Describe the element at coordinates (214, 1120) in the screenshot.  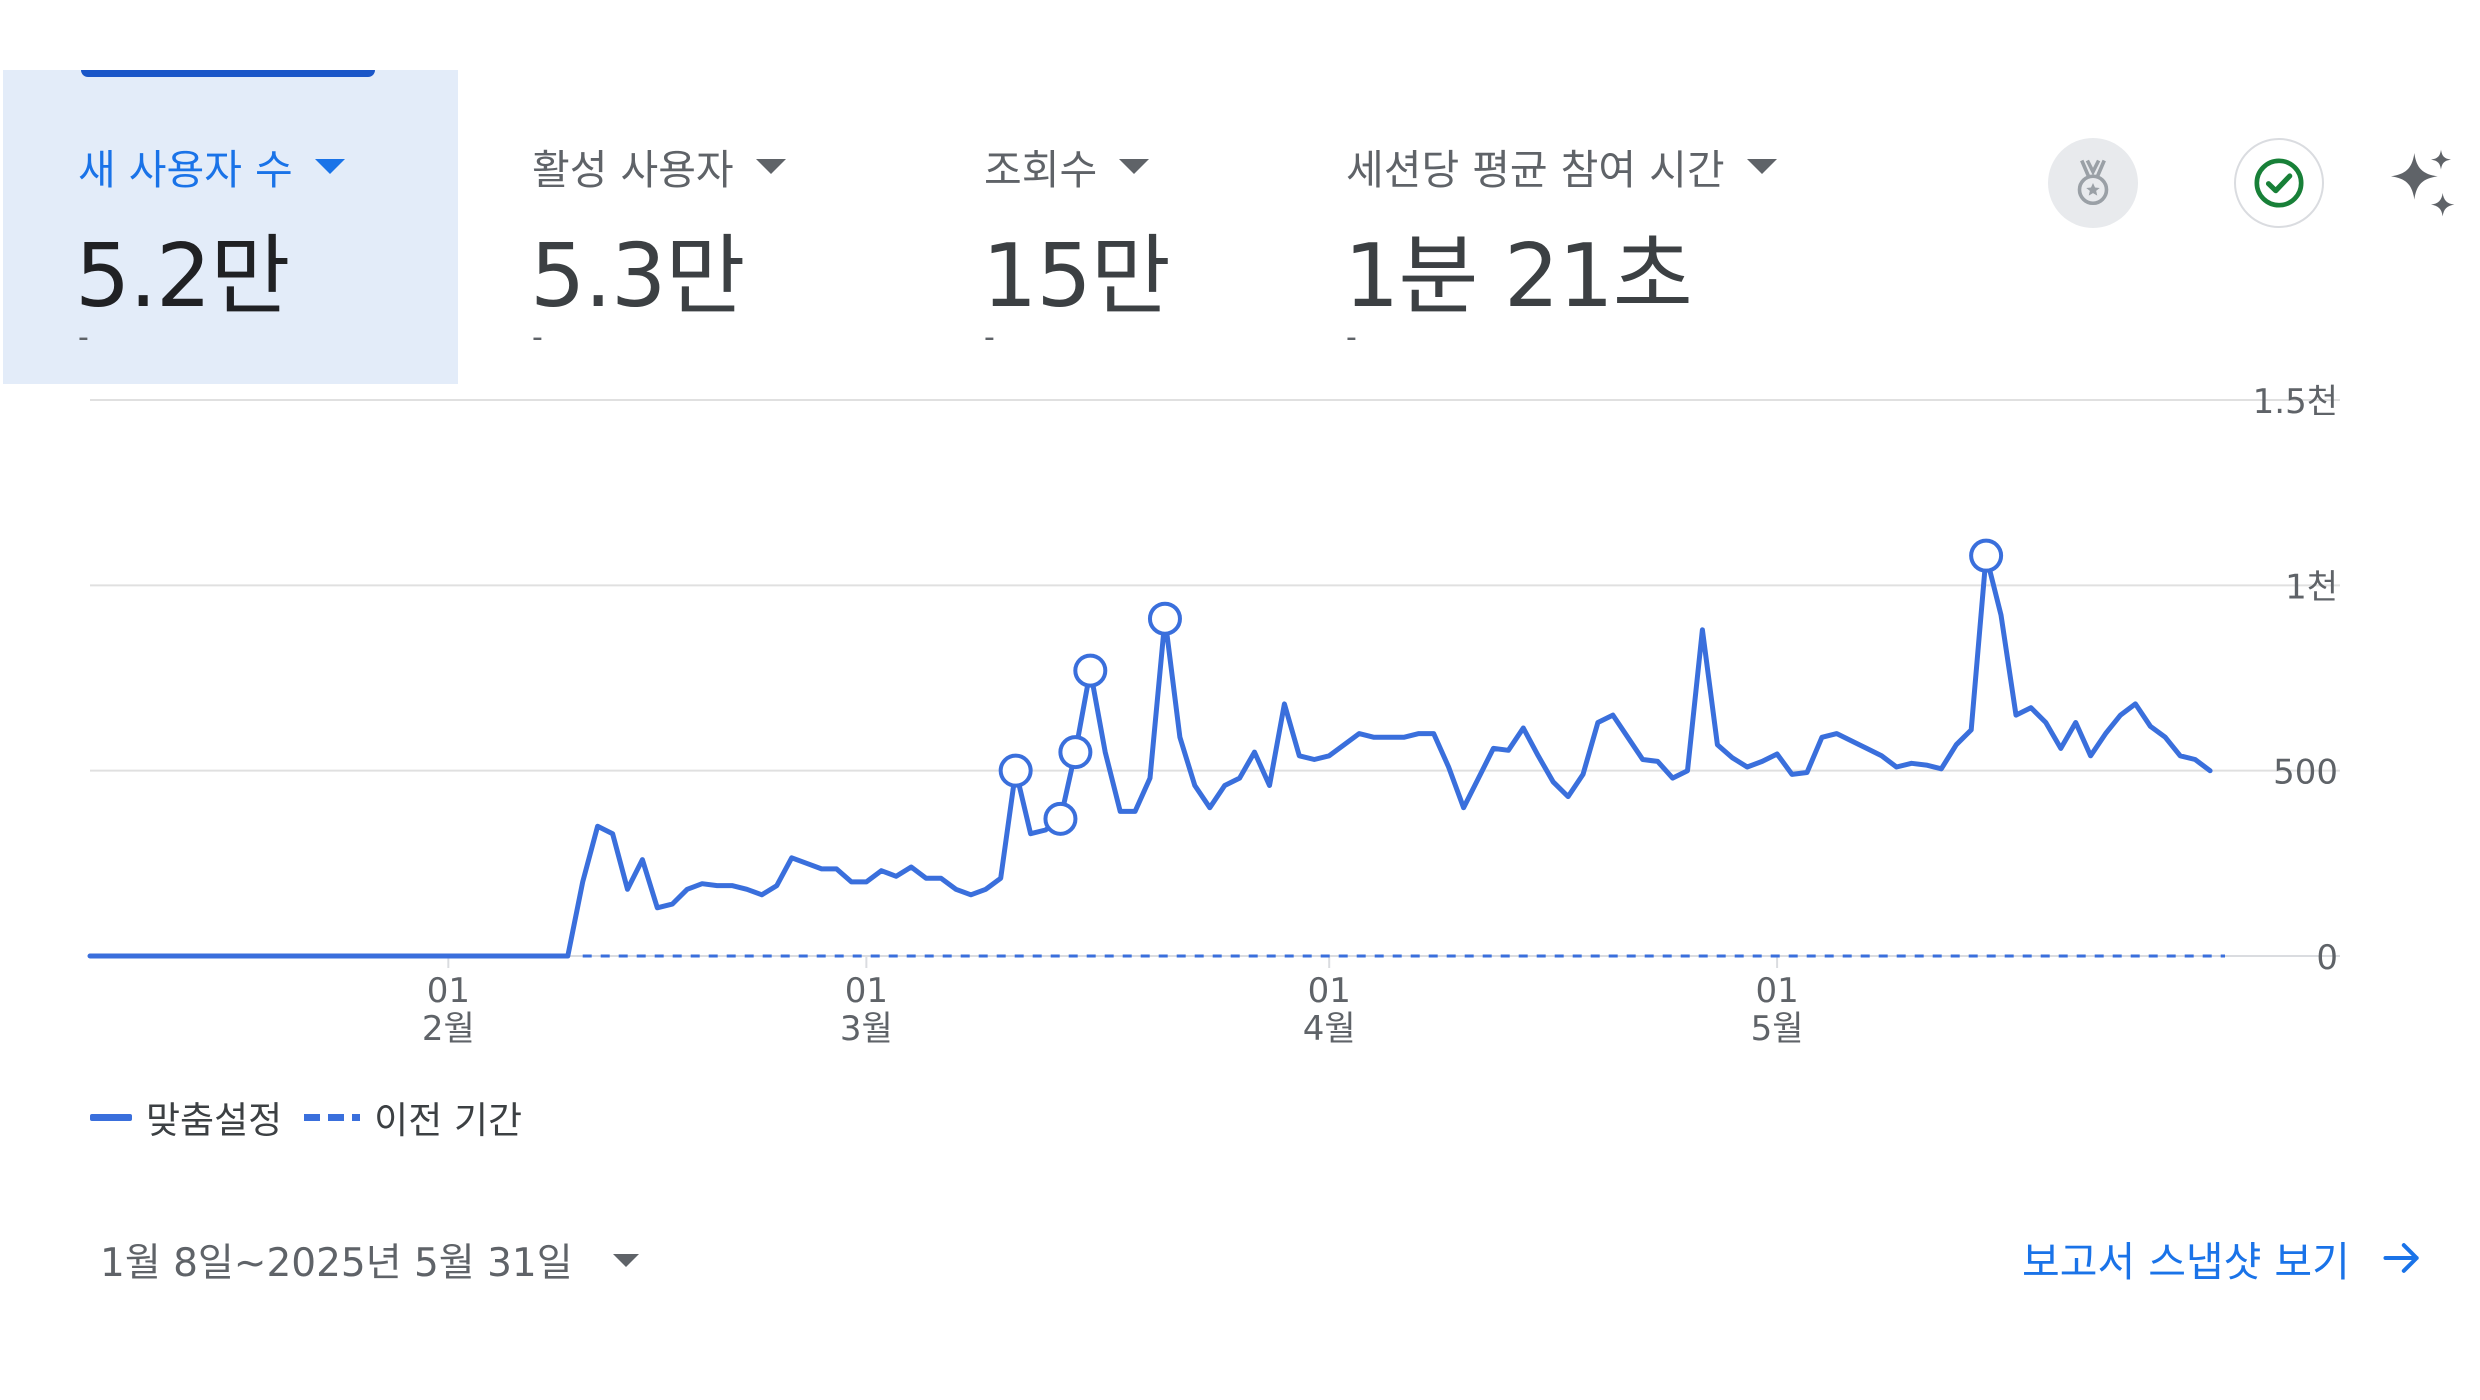
I see `legend-label-current: 맞춤설정` at that location.